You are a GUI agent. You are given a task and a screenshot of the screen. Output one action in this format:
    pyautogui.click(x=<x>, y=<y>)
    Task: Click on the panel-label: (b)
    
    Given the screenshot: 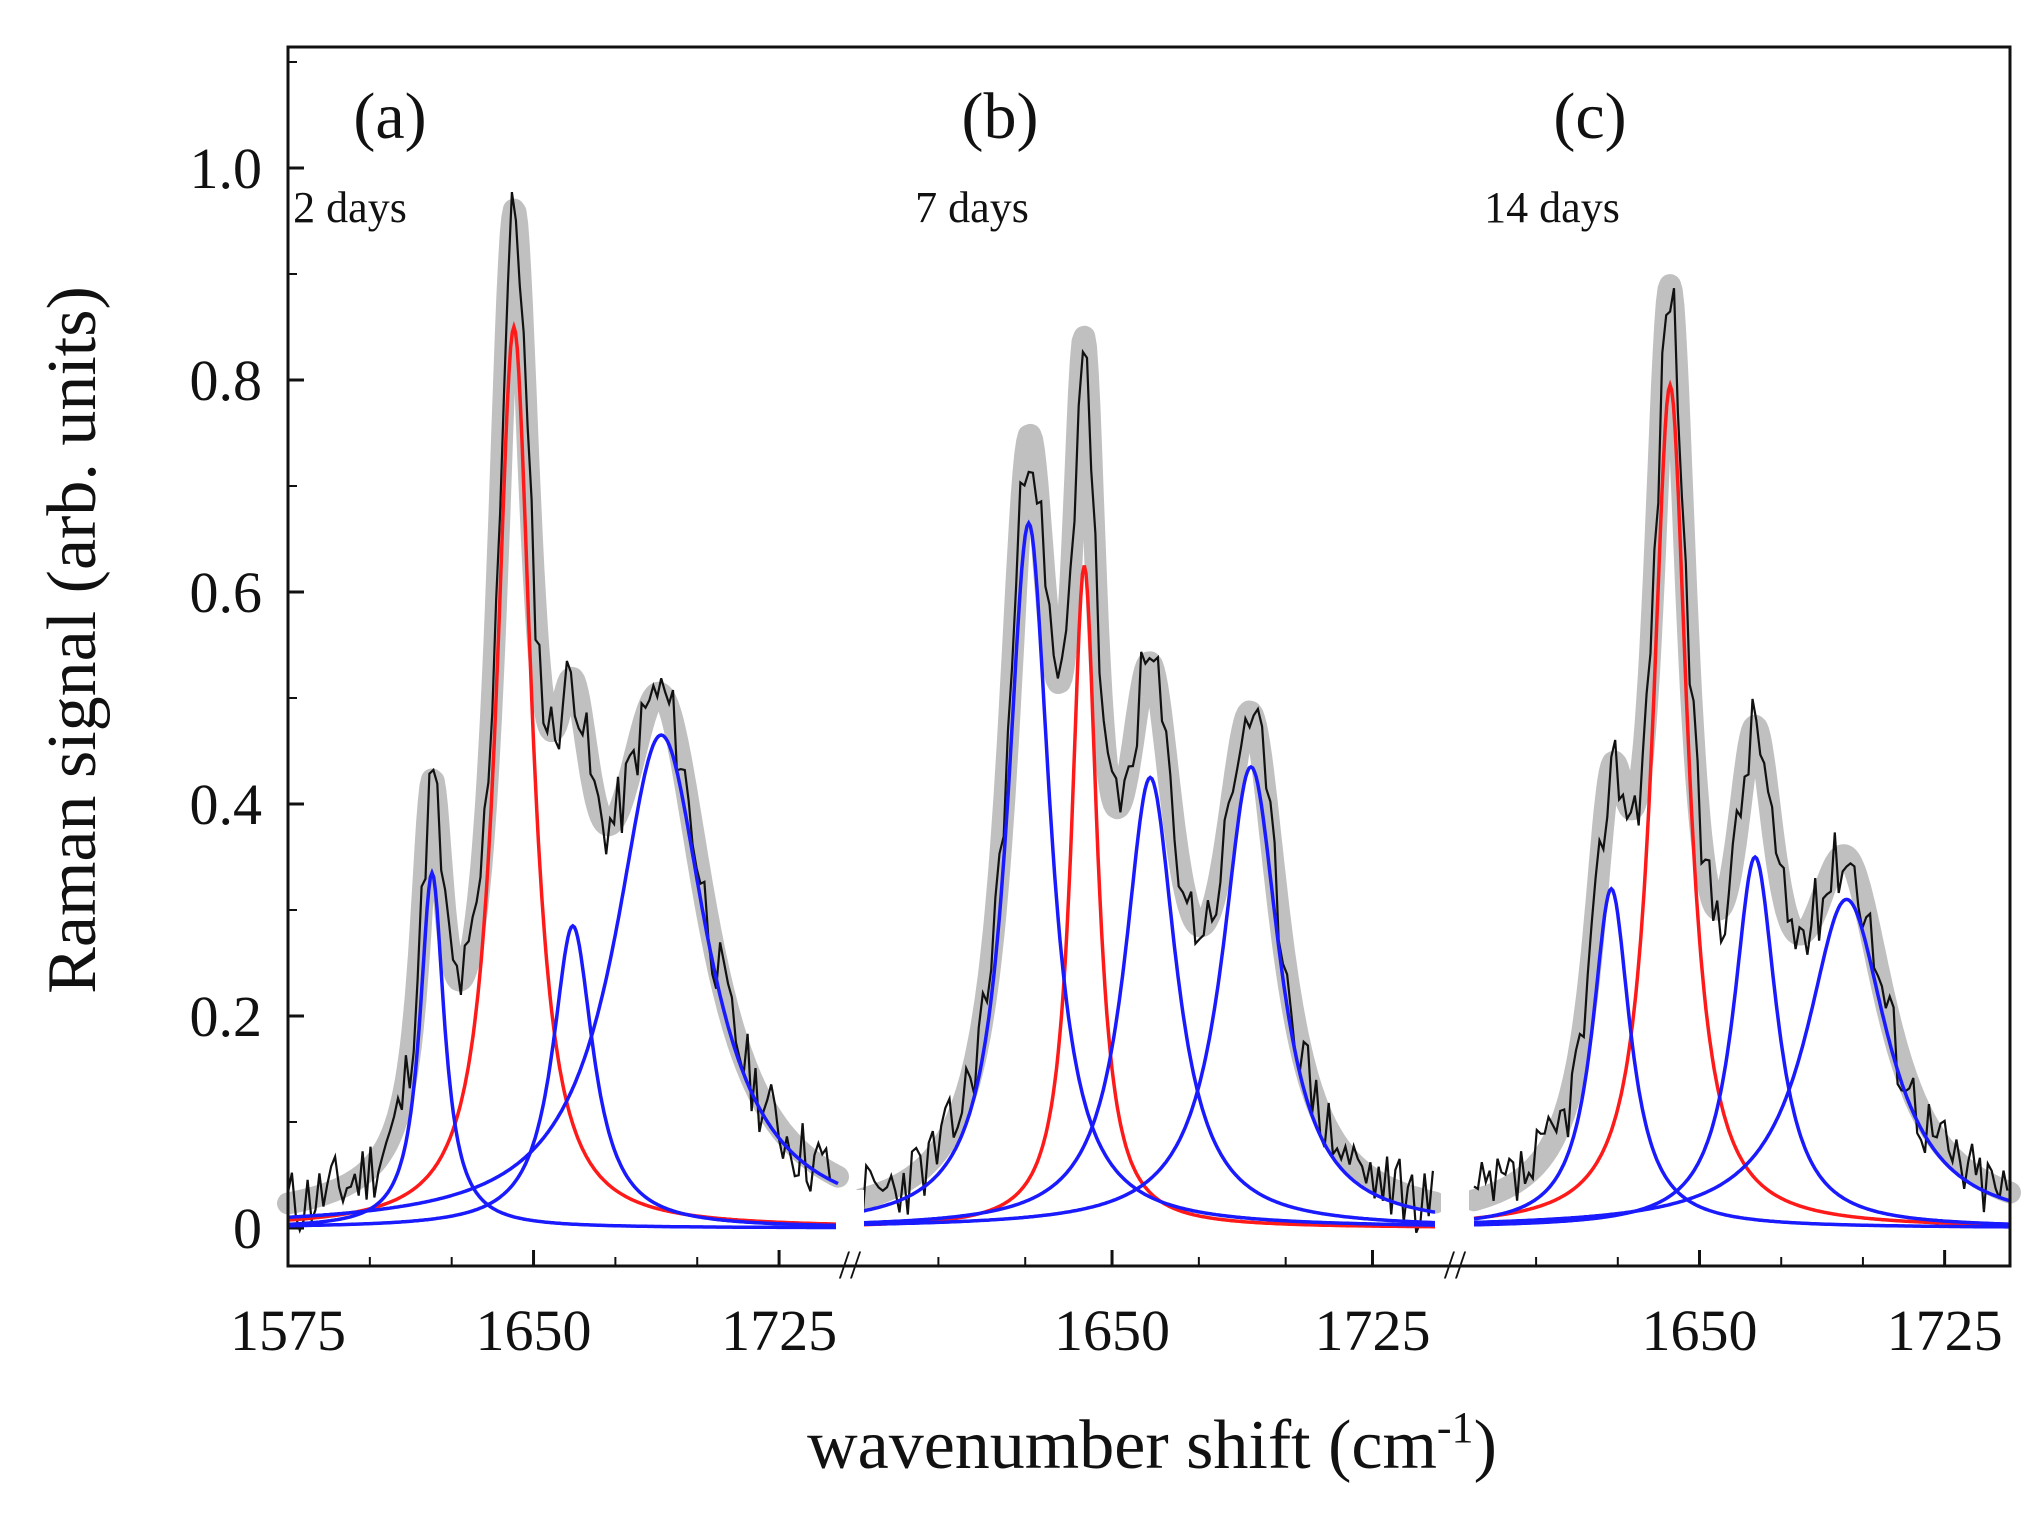 What is the action you would take?
    pyautogui.click(x=1000, y=116)
    